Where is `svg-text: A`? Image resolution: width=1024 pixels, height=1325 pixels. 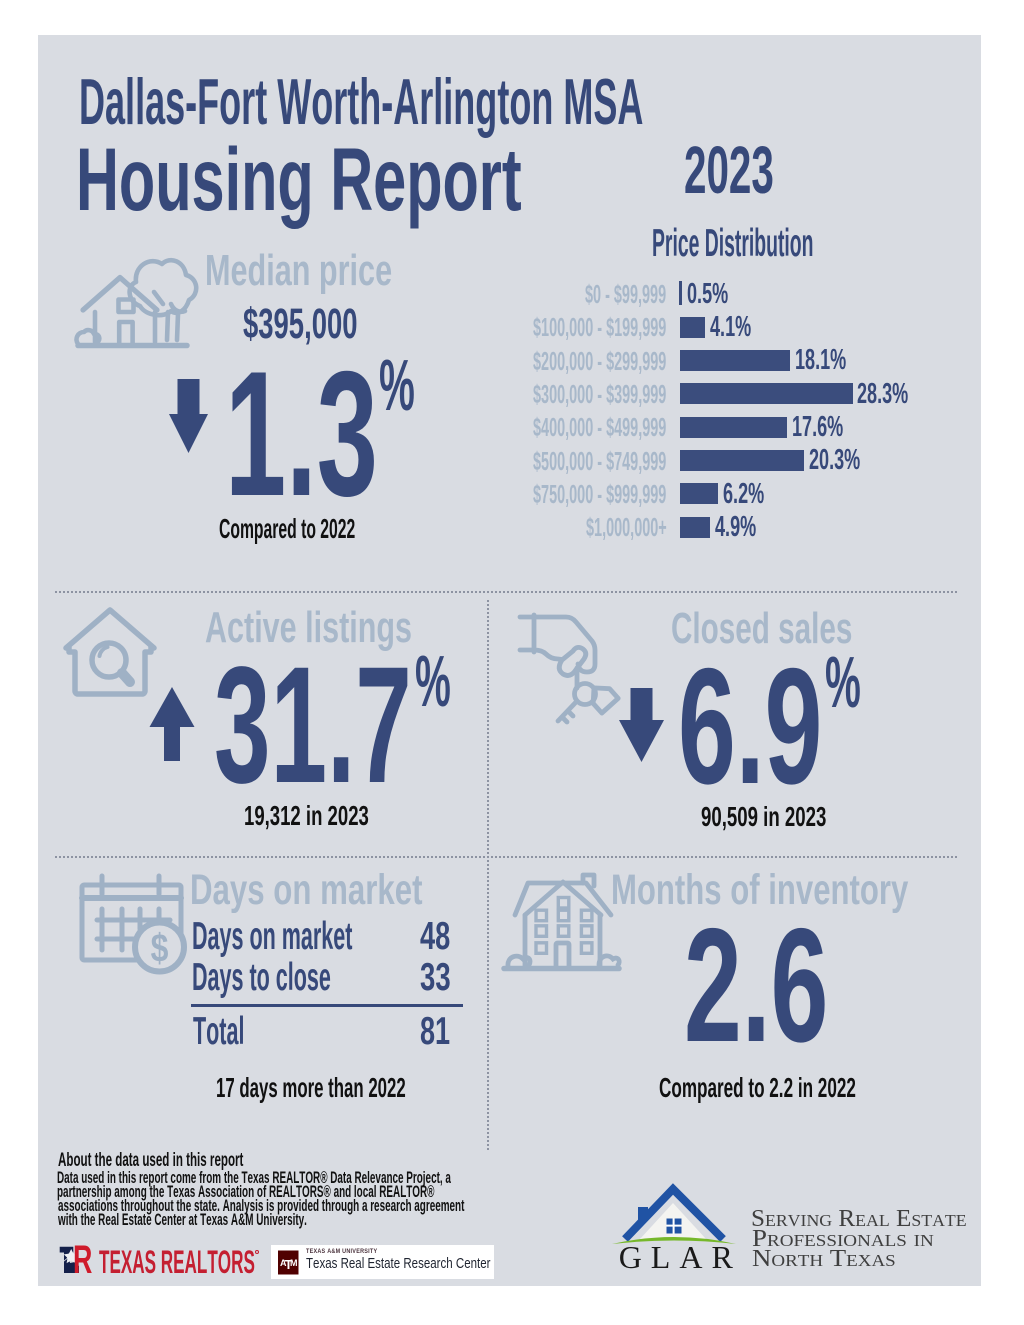 svg-text: A is located at coordinates (283, 1263).